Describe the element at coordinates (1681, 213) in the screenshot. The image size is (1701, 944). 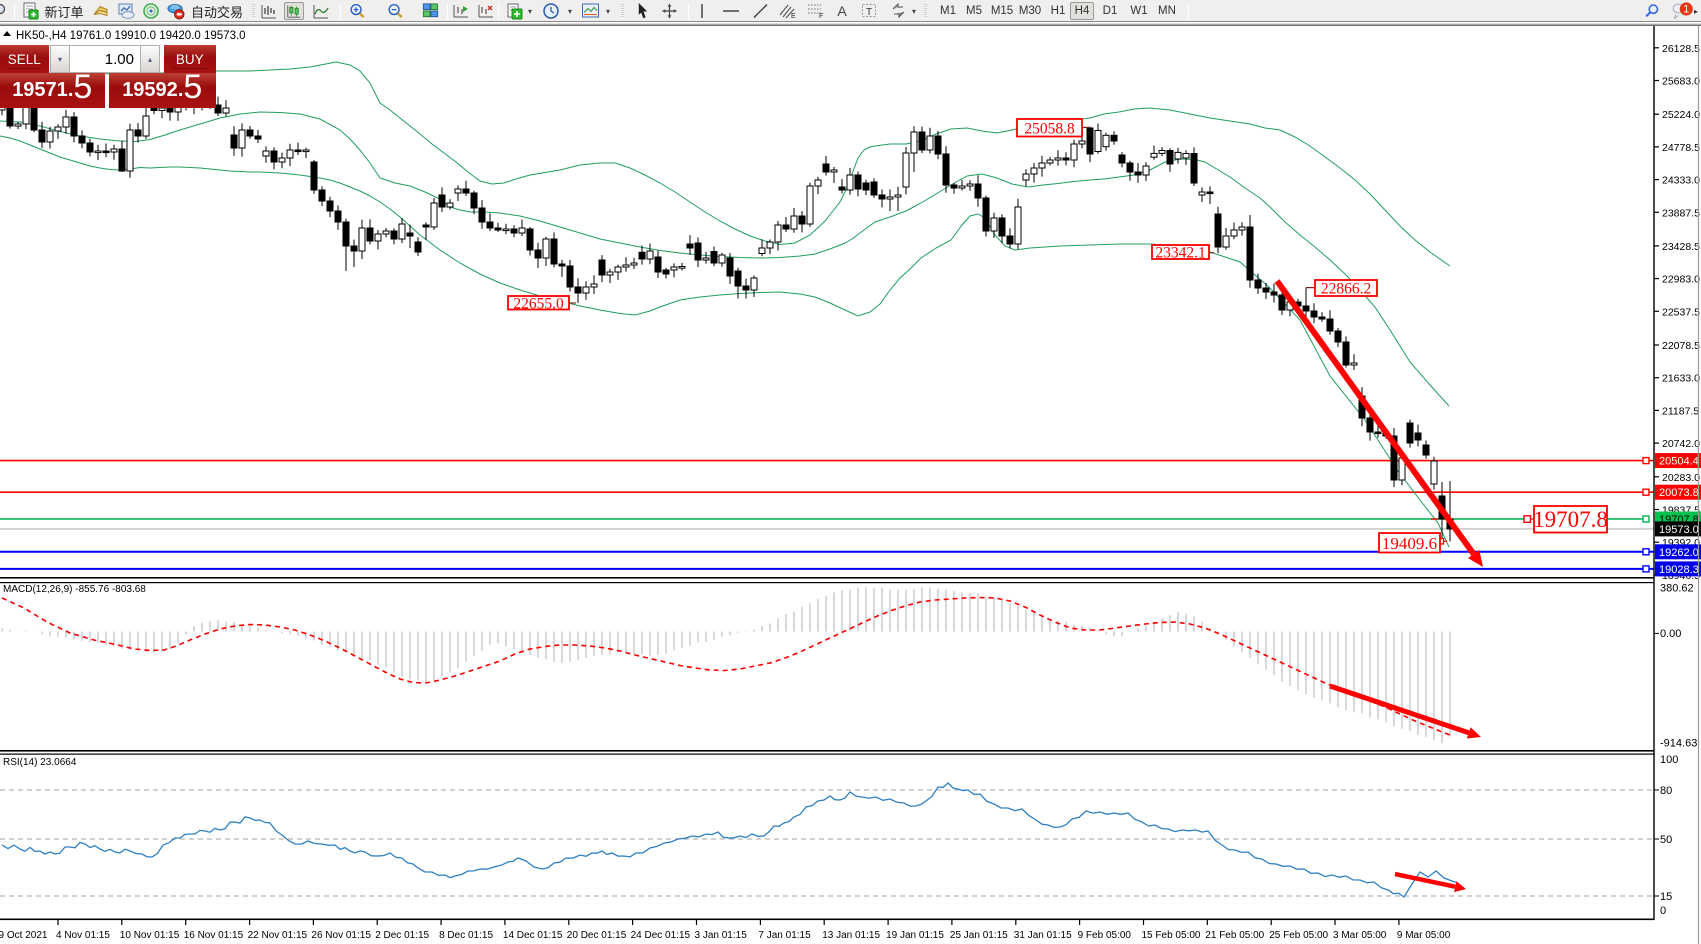
I see `svg-text: 23887.5` at that location.